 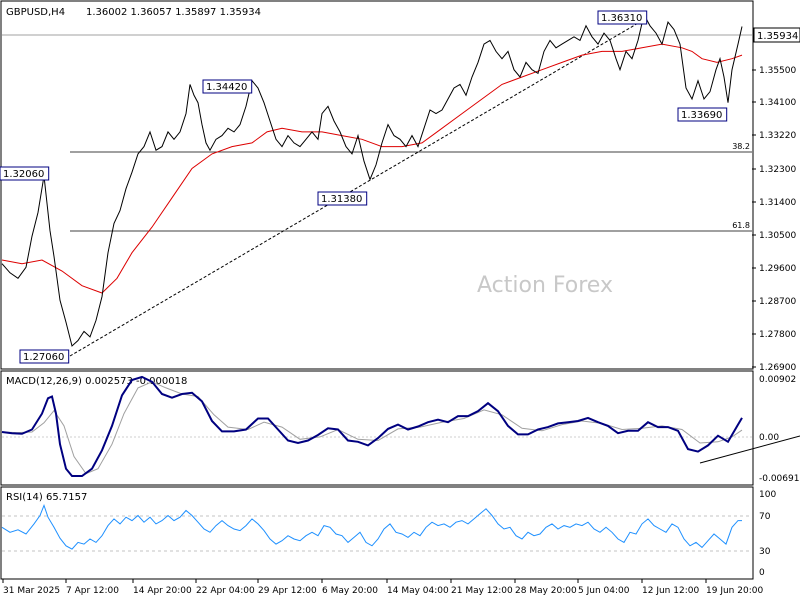 I want to click on swing-label: 1.27060, so click(x=43, y=357).